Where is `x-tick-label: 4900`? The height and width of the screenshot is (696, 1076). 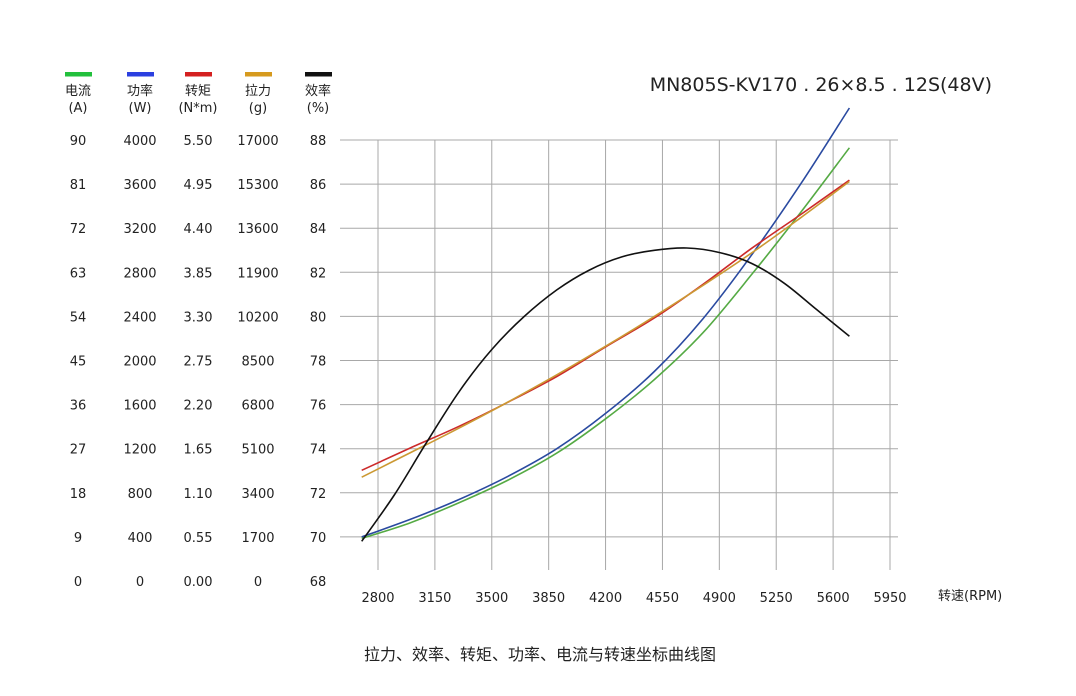 x-tick-label: 4900 is located at coordinates (719, 598).